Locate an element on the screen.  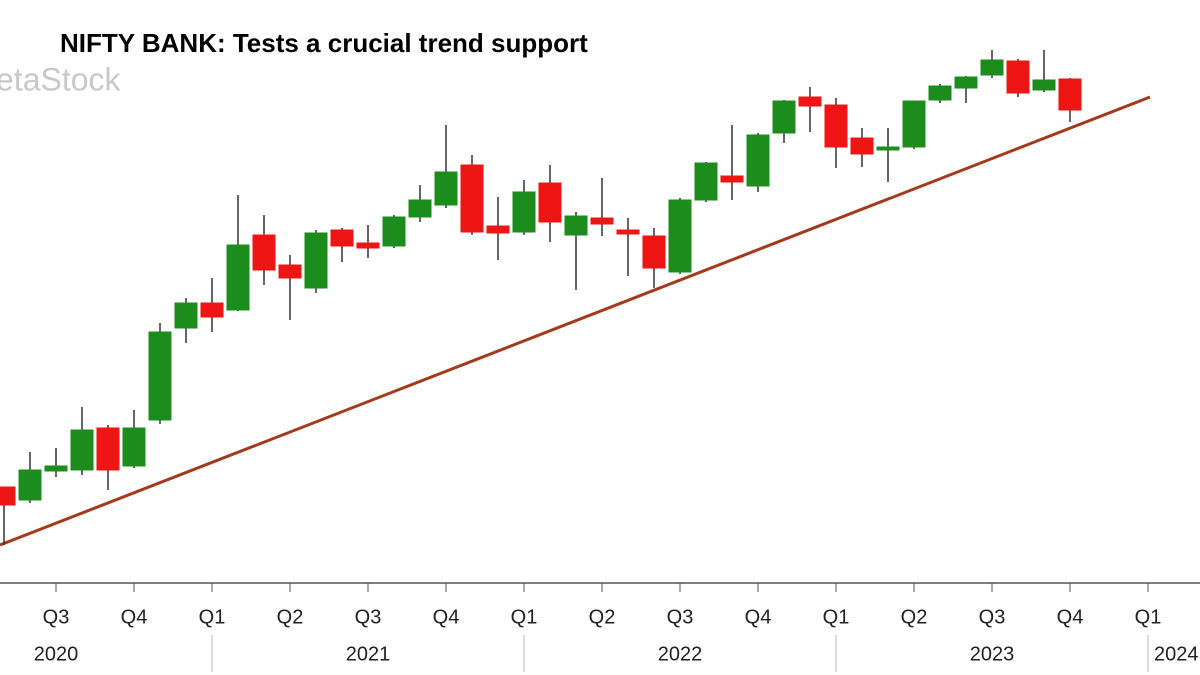
year-label: 2021 is located at coordinates (368, 654).